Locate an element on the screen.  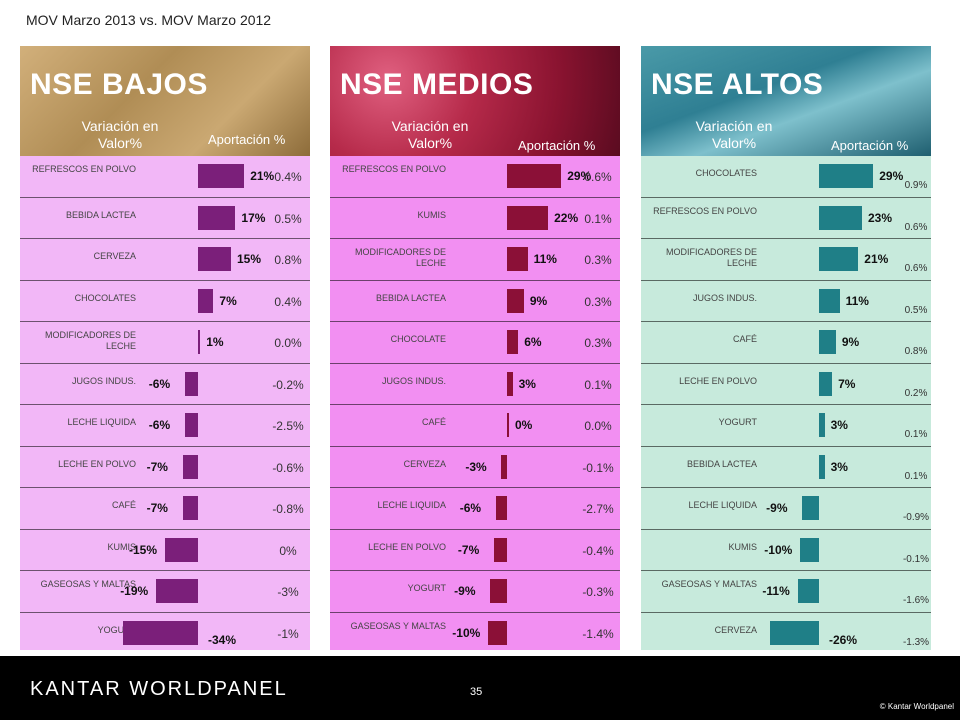
slide-title: MOV Marzo 2013 vs. MOV Marzo 2012 is located at coordinates (149, 20).